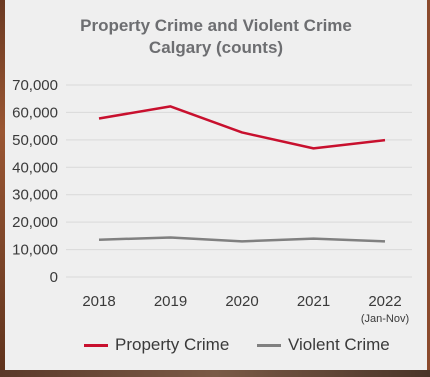 The image size is (430, 377). I want to click on chart-title: Property Crime and Violent Crime, so click(216, 25).